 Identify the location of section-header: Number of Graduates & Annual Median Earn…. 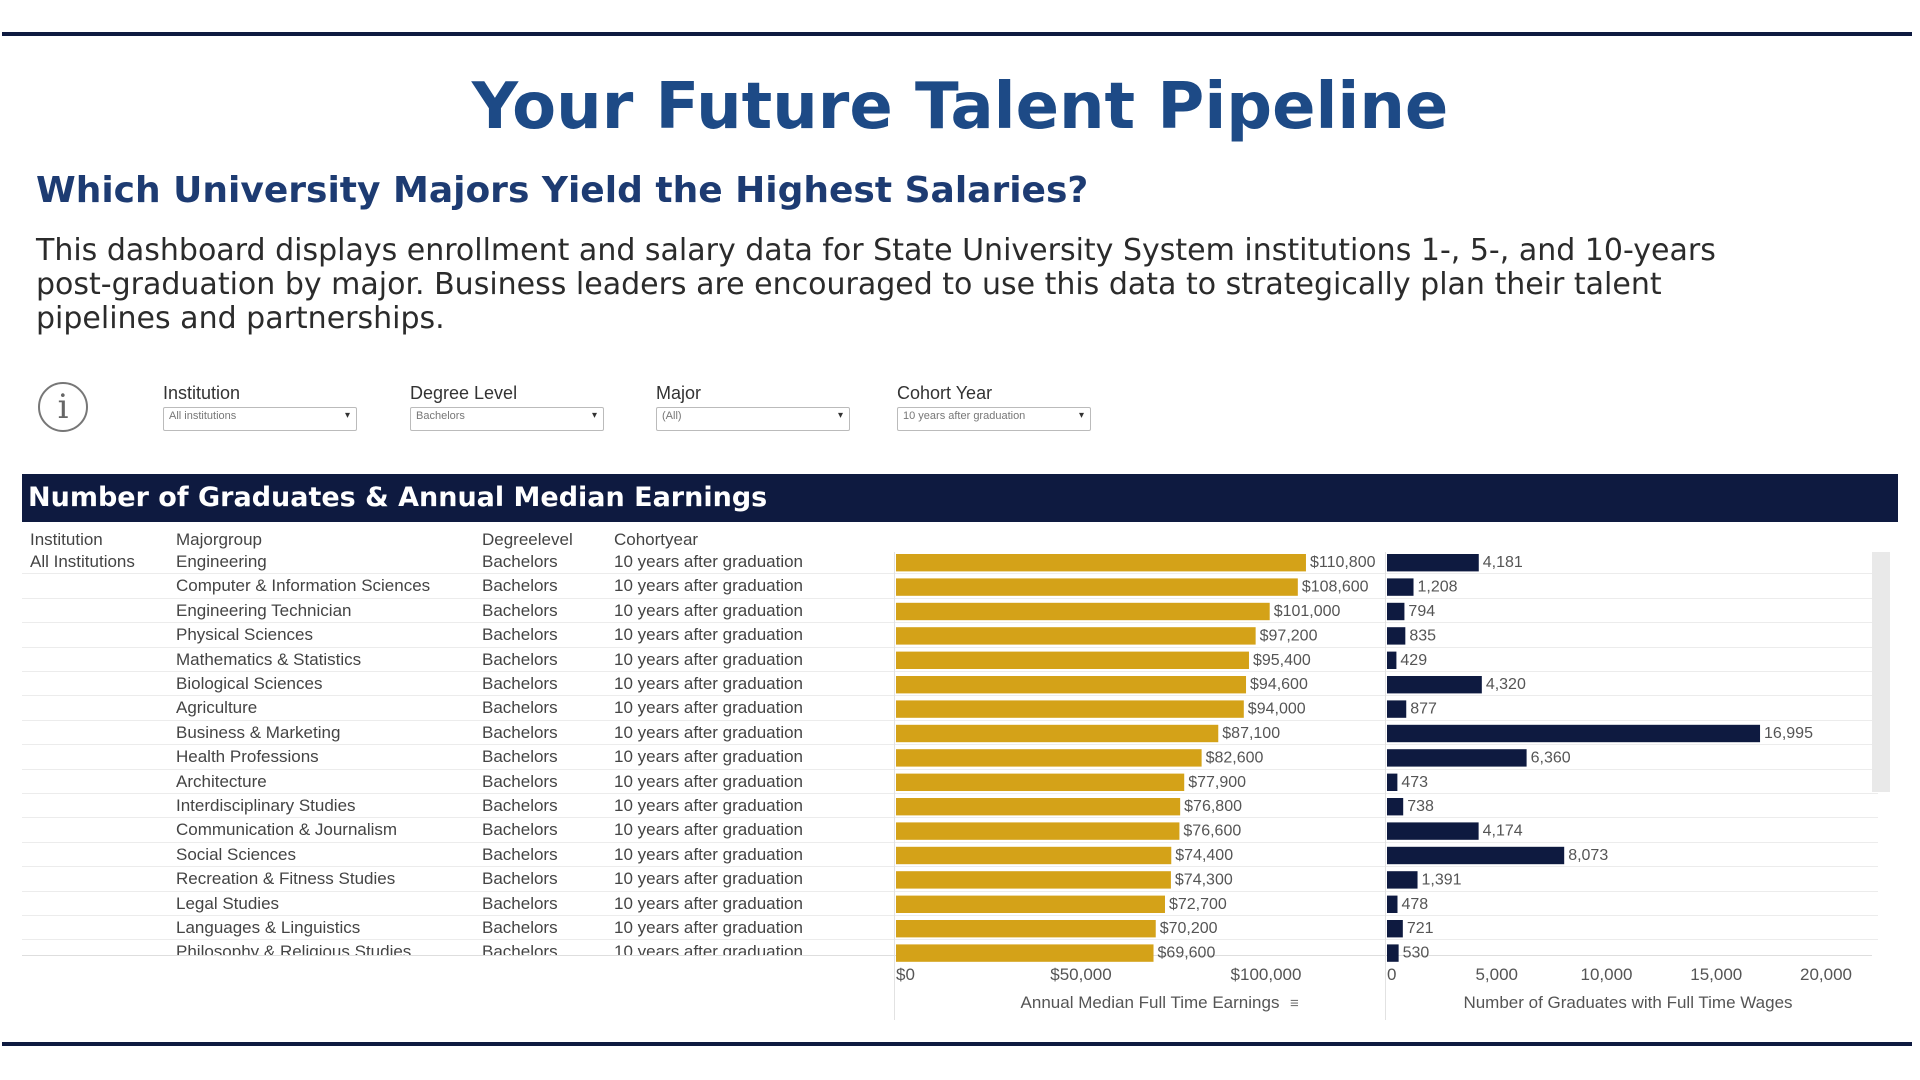
(960, 498).